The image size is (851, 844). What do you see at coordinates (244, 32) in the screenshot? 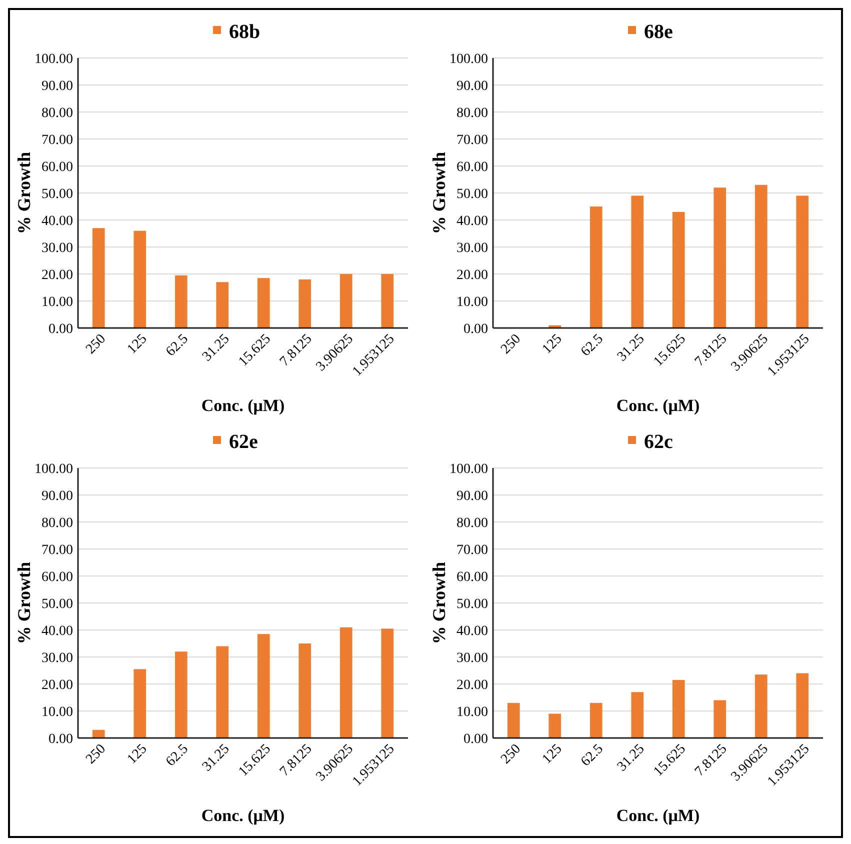
I see `legend-label: 68b` at bounding box center [244, 32].